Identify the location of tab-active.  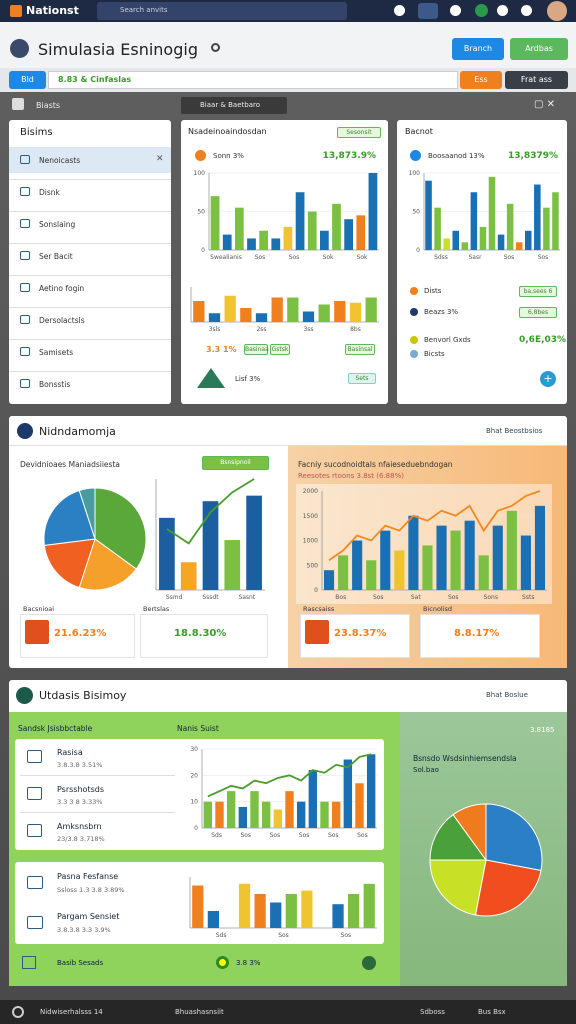
(234, 105).